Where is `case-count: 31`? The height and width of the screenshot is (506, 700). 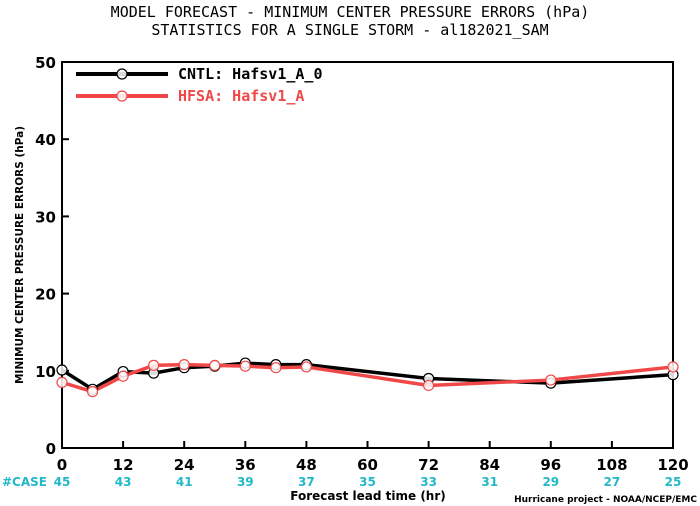
case-count: 31 is located at coordinates (489, 482).